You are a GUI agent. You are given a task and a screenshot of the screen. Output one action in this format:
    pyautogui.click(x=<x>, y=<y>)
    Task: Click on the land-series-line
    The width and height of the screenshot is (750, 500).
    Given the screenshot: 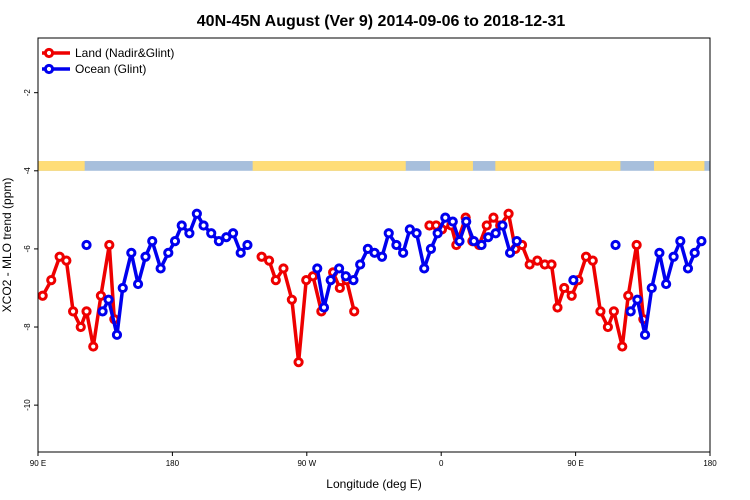 What is the action you would take?
    pyautogui.click(x=343, y=291)
    